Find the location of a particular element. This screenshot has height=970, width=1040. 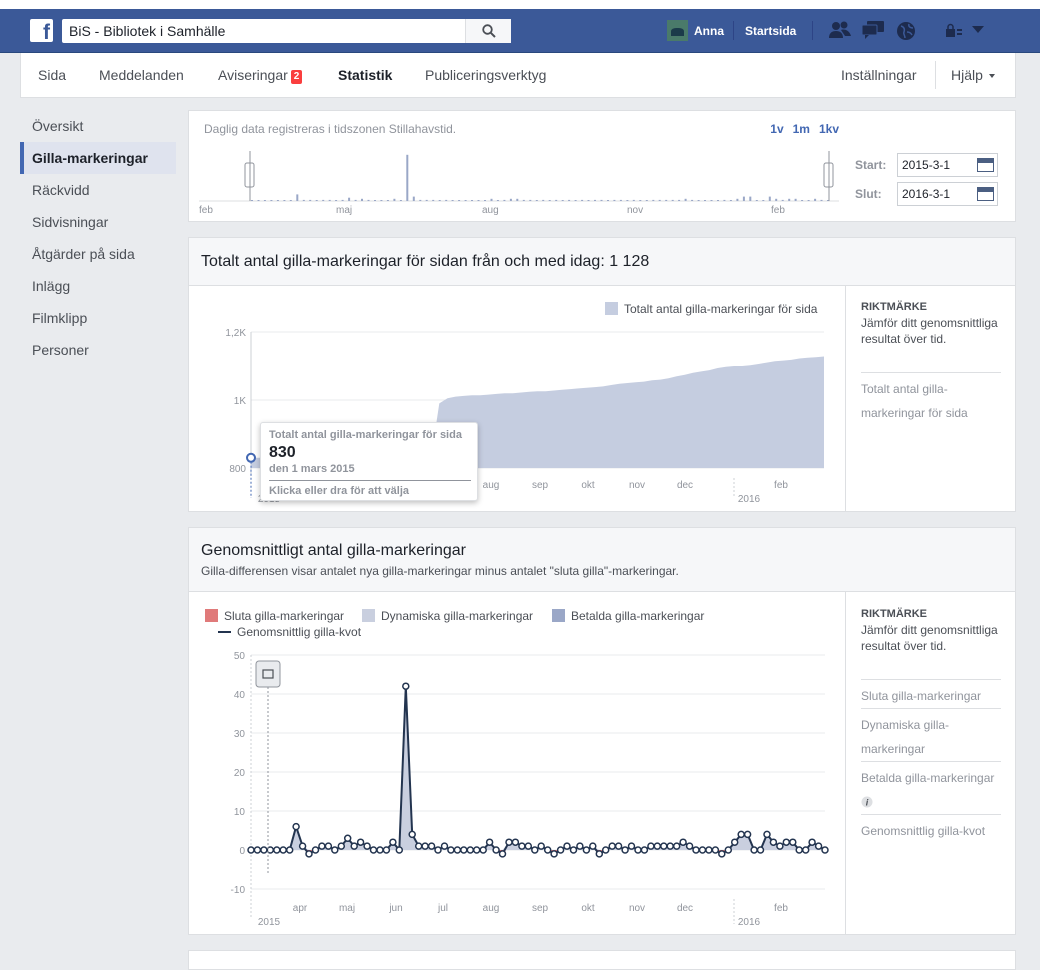

range-1w-link: 1v is located at coordinates (777, 129).